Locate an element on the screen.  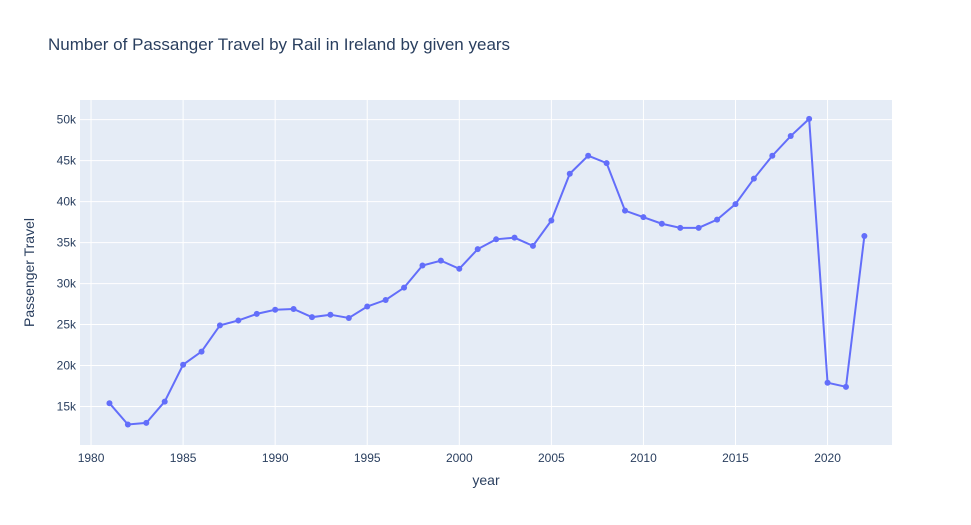
x-tick-label: 1985 is located at coordinates (183, 458).